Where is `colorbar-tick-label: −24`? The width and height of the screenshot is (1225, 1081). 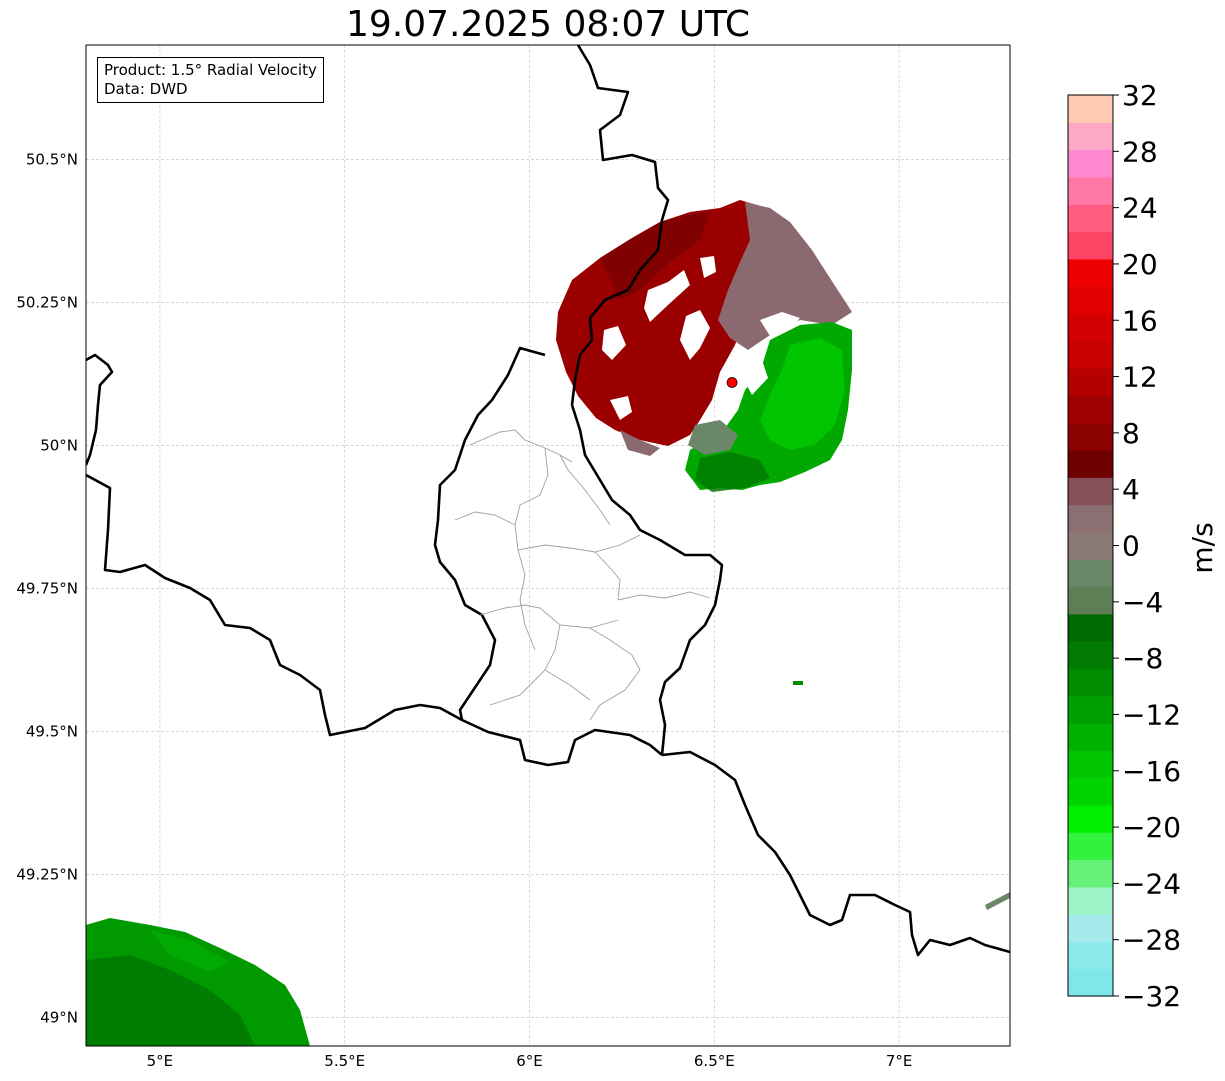
colorbar-tick-label: −24 is located at coordinates (1151, 883).